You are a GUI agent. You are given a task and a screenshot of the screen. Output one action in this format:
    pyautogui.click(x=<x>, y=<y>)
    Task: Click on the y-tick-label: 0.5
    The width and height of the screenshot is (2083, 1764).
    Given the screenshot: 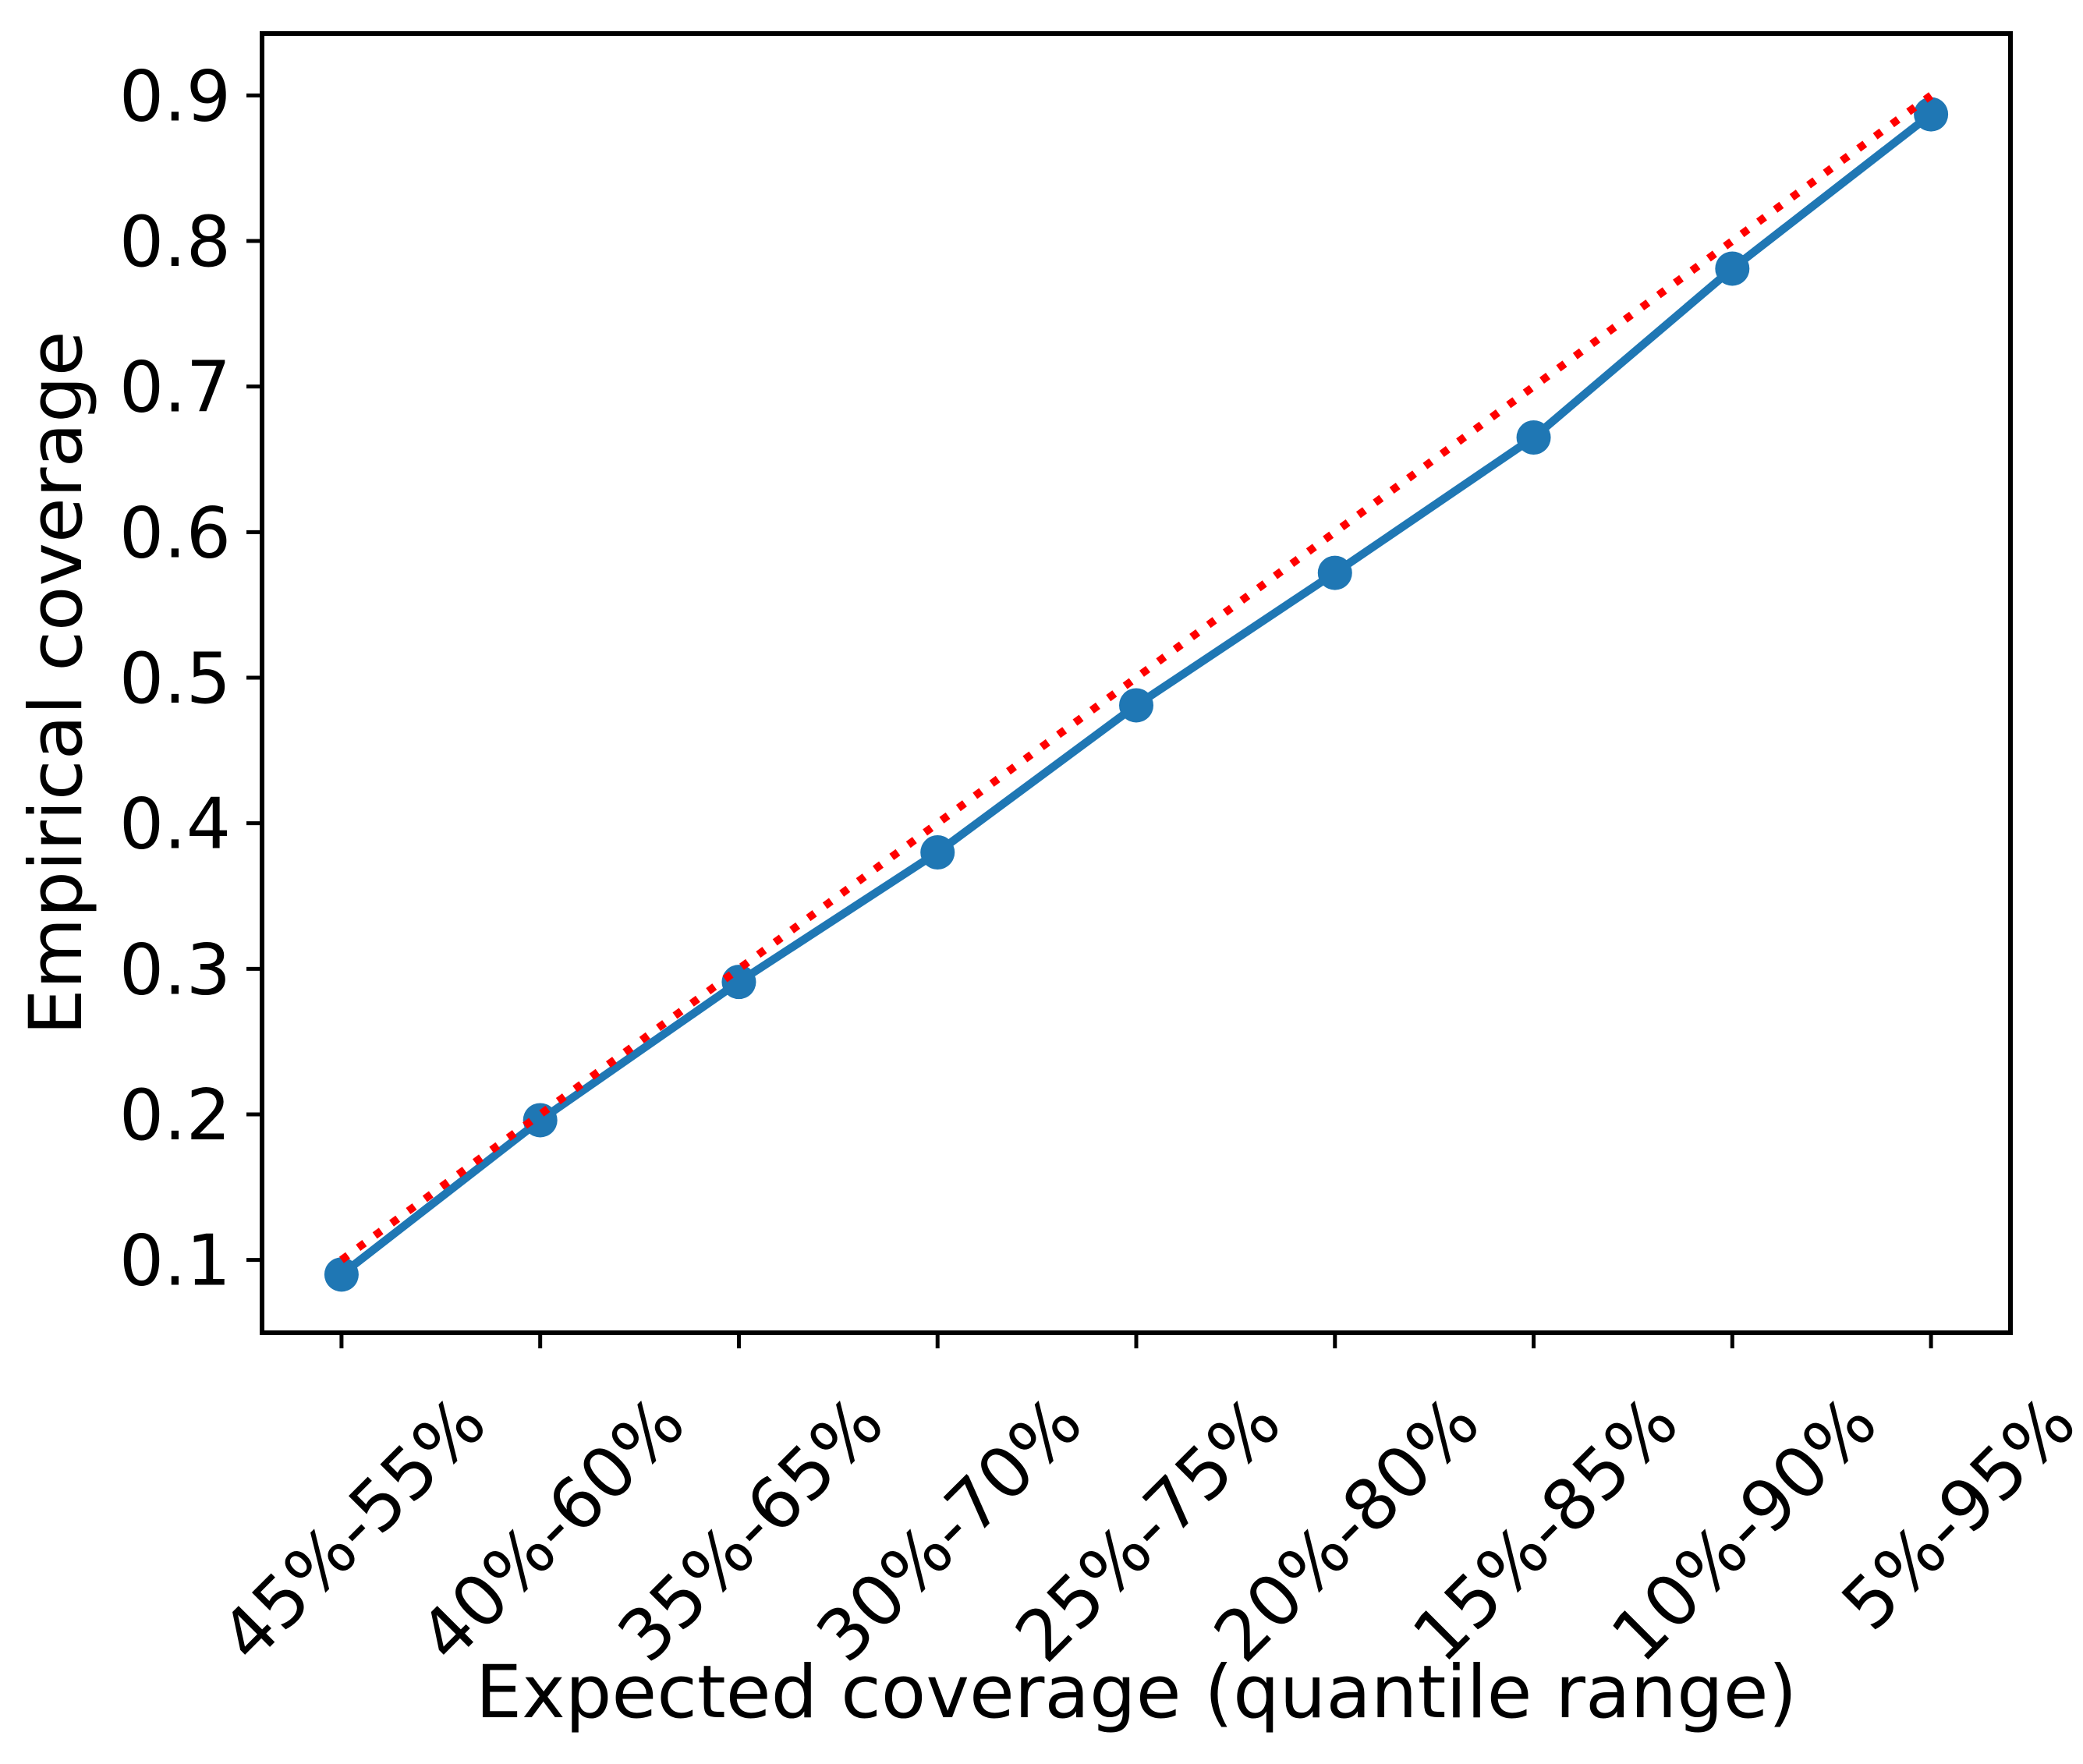 What is the action you would take?
    pyautogui.click(x=175, y=679)
    